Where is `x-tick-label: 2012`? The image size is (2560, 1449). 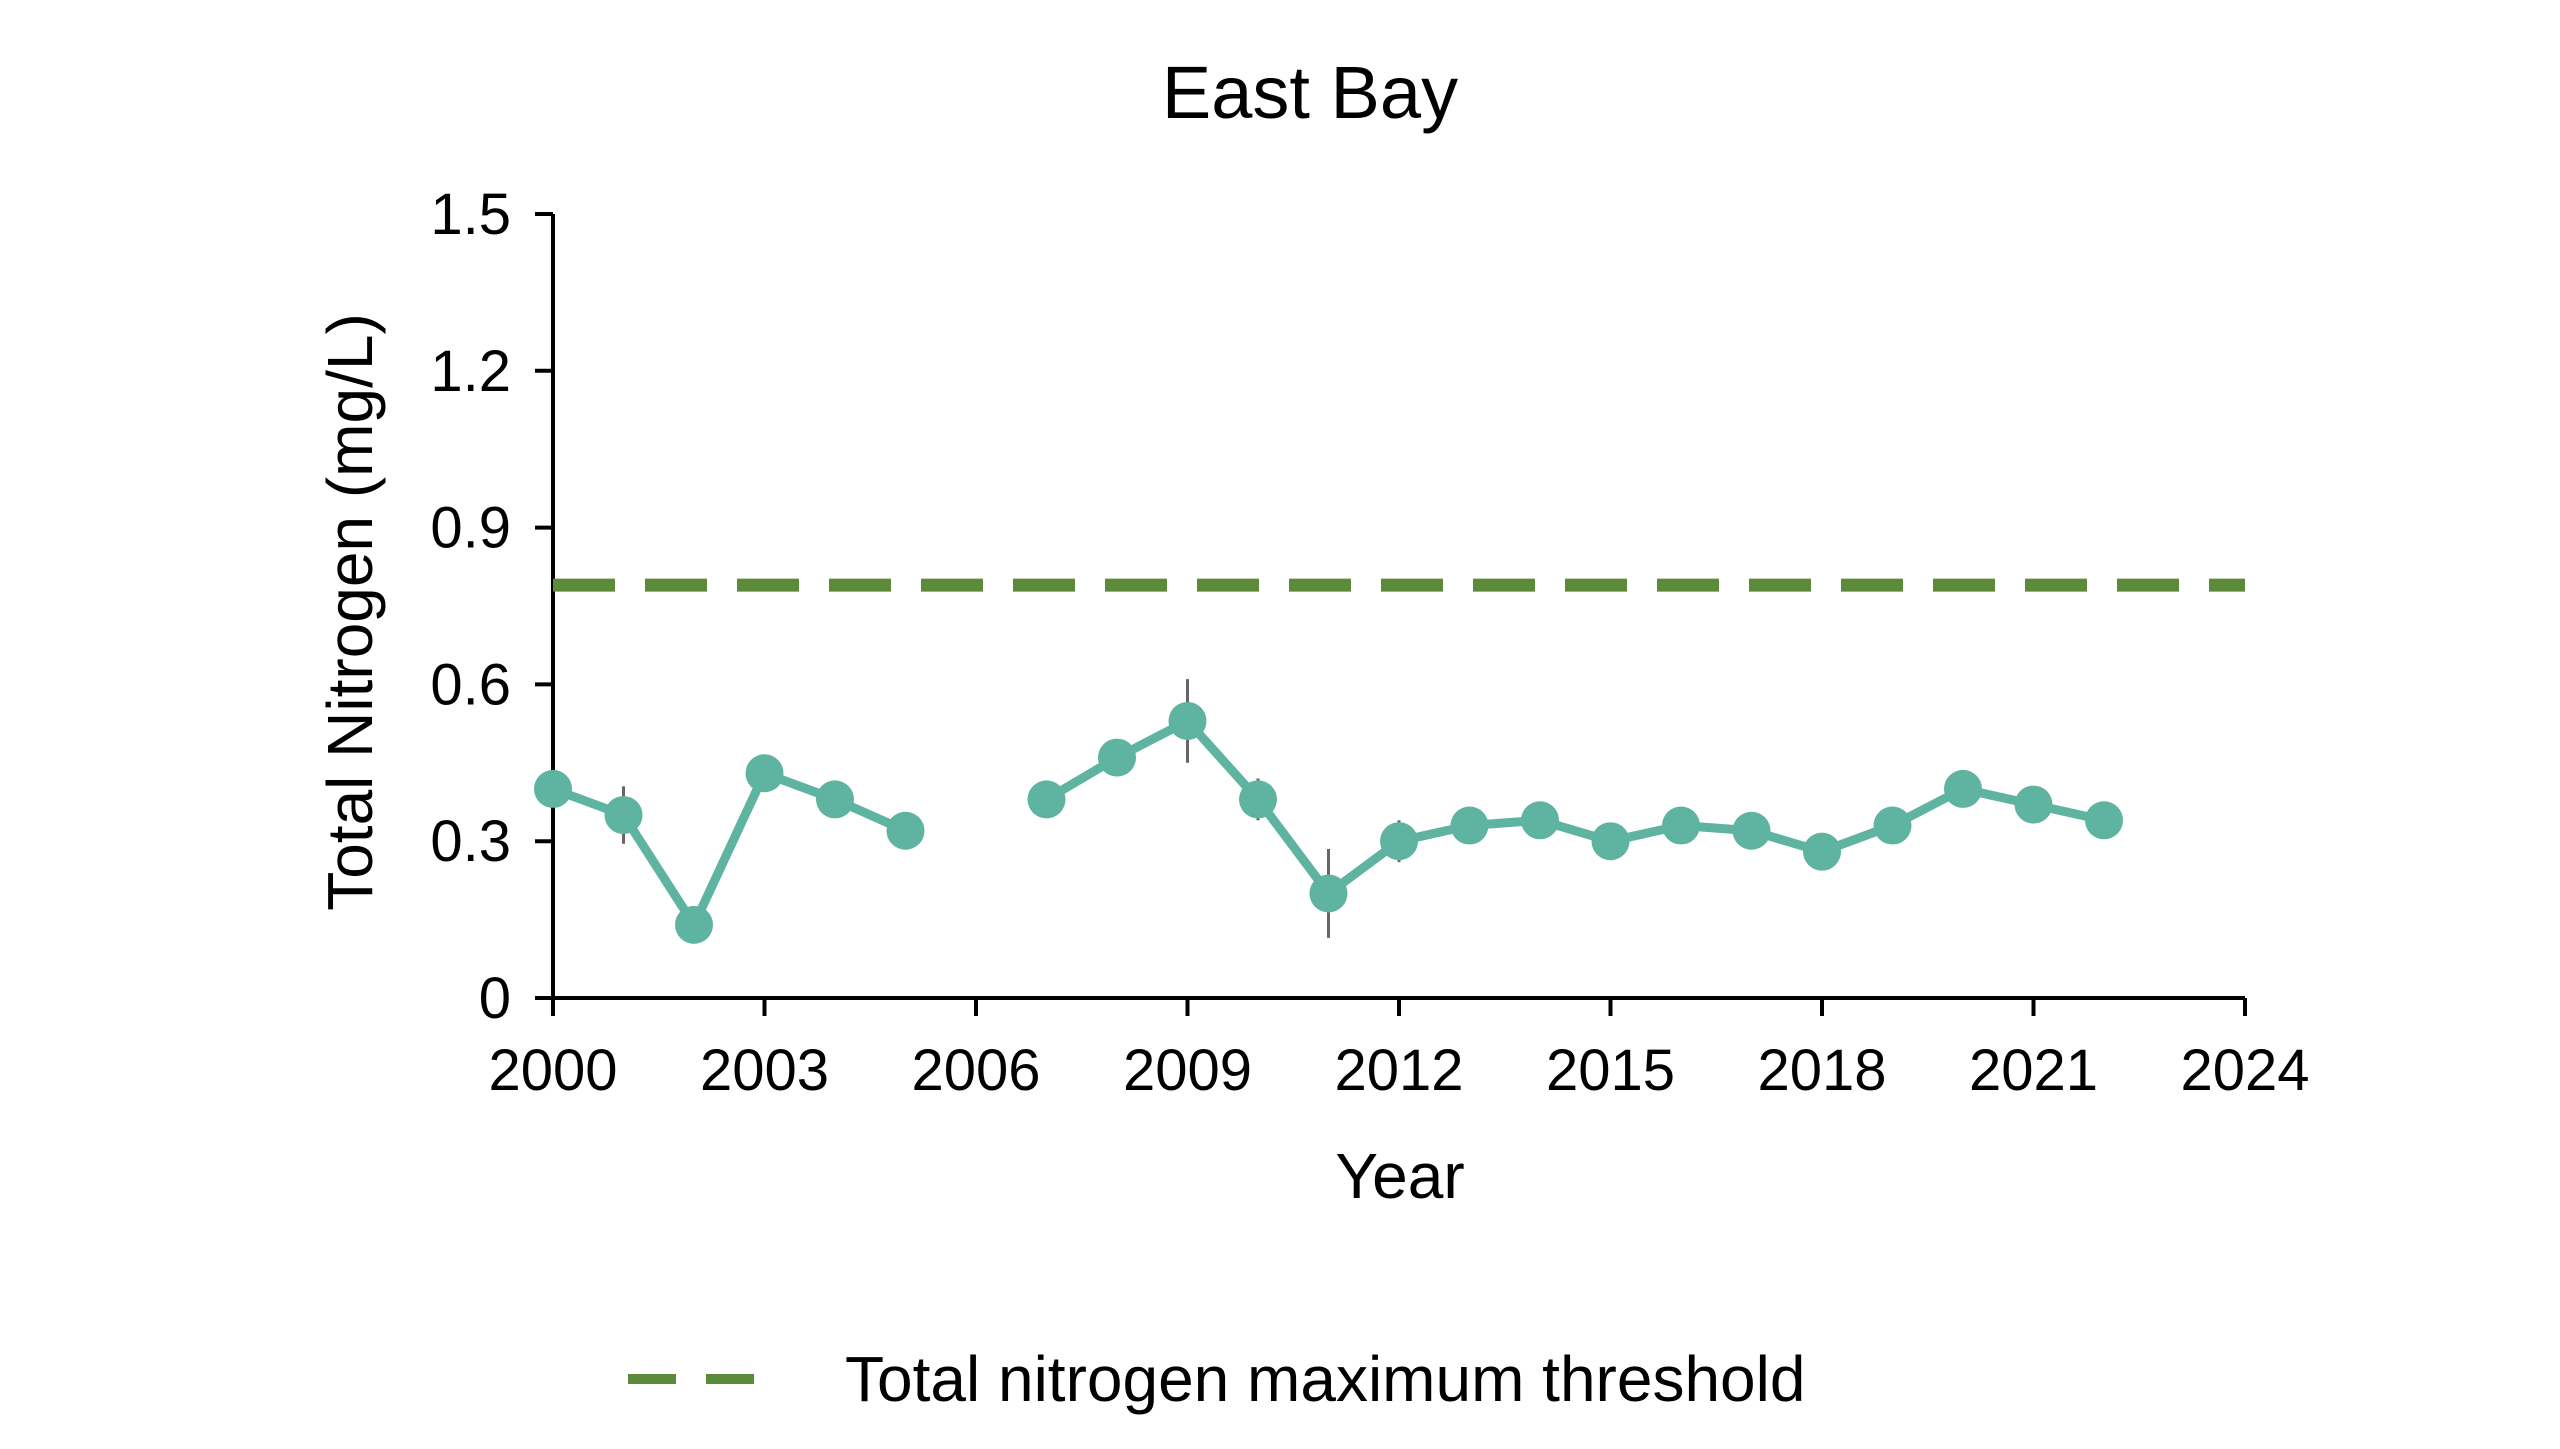 x-tick-label: 2012 is located at coordinates (1398, 1070).